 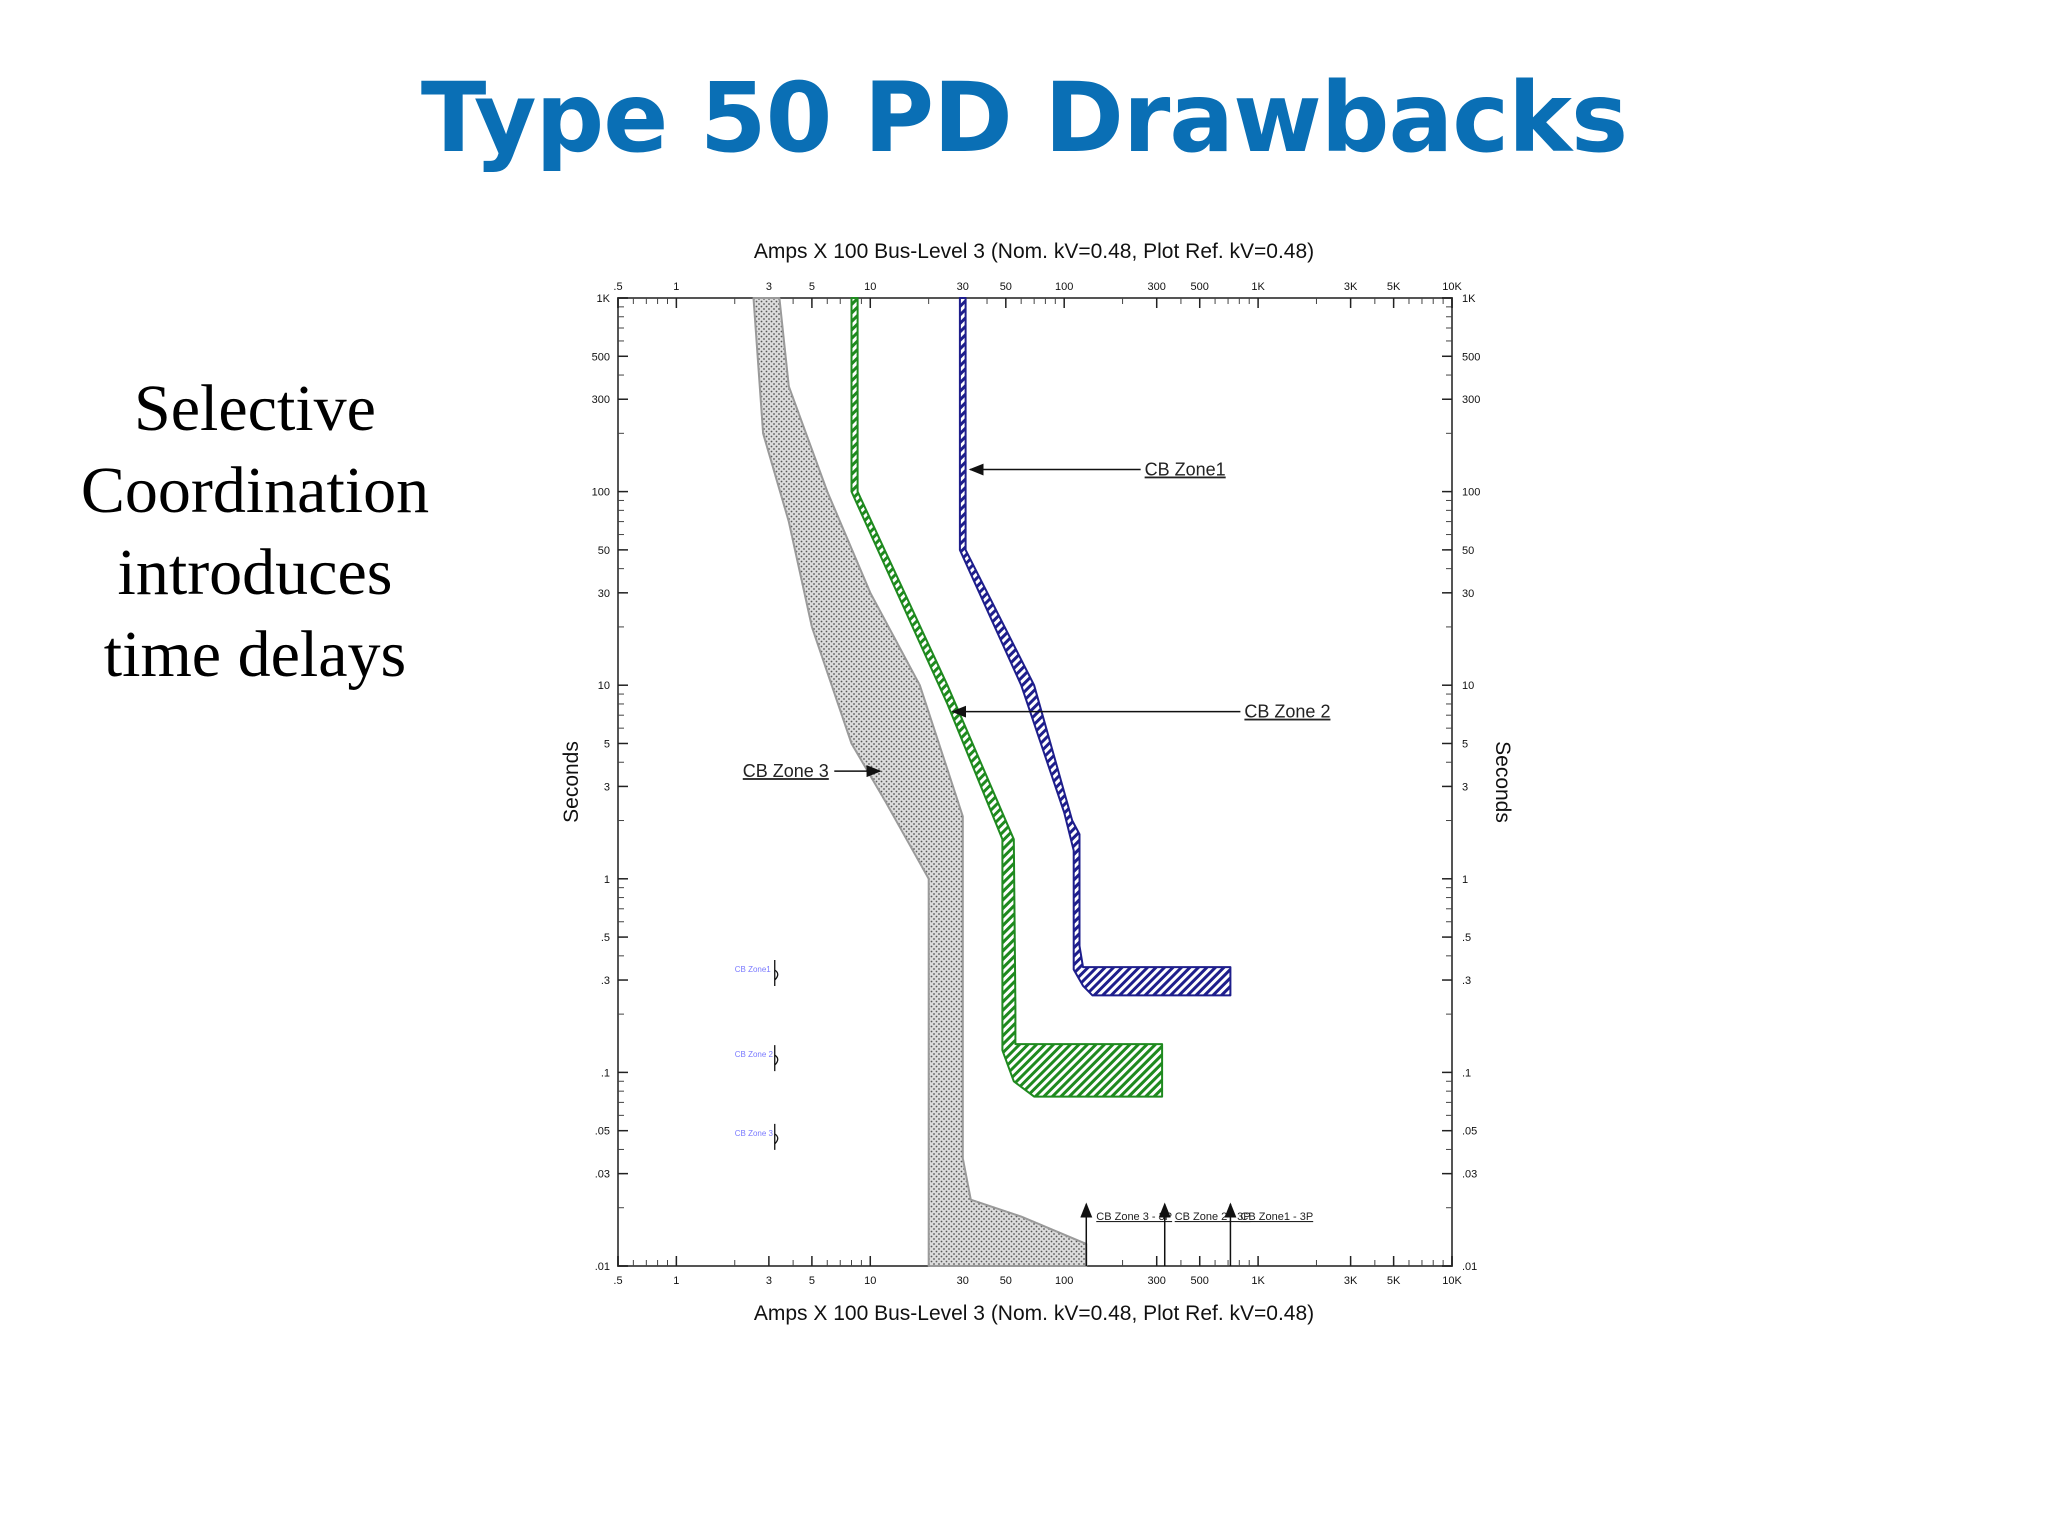 What do you see at coordinates (870, 1281) in the screenshot?
I see `x-tick-label-bottom: 10` at bounding box center [870, 1281].